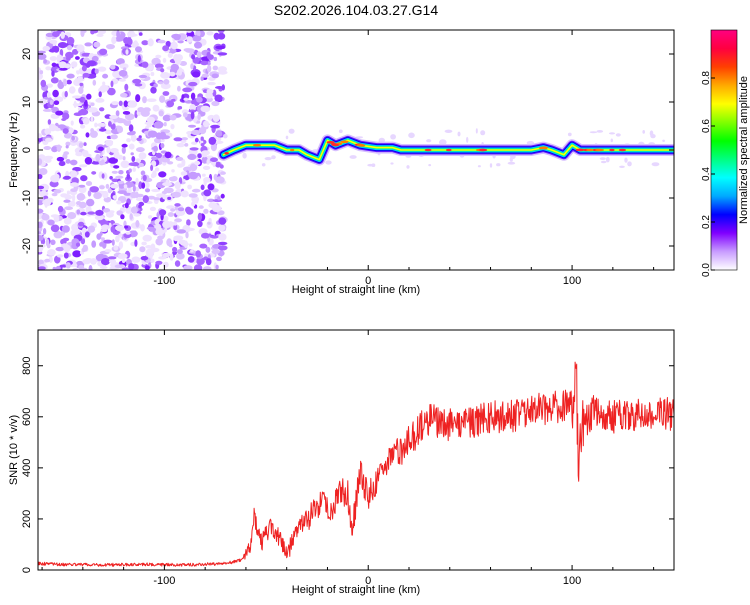 The image size is (750, 605). Describe the element at coordinates (706, 174) in the screenshot. I see `colorbar-tick-label: 0.4` at that location.